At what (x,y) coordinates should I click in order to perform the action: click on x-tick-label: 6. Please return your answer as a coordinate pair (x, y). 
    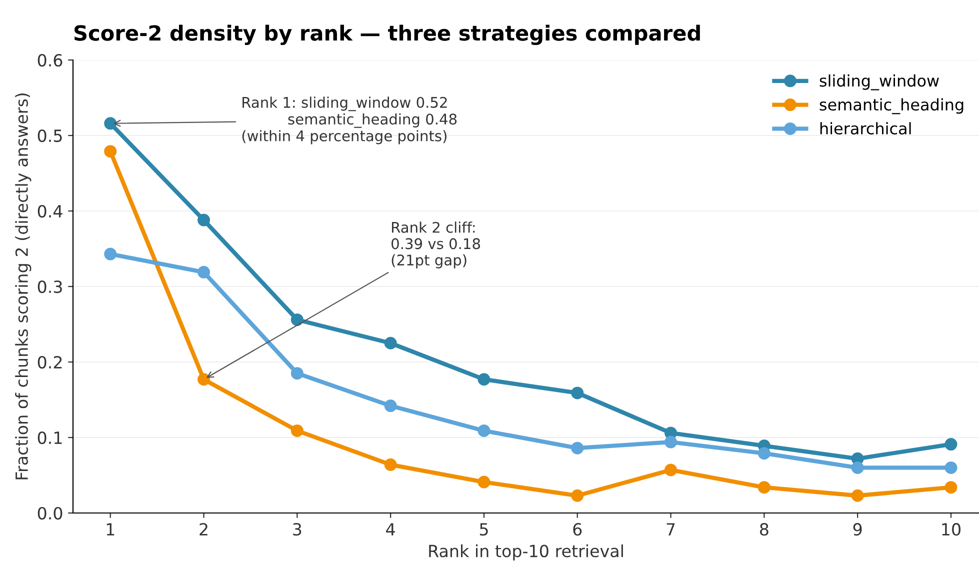
    Looking at the image, I should click on (577, 529).